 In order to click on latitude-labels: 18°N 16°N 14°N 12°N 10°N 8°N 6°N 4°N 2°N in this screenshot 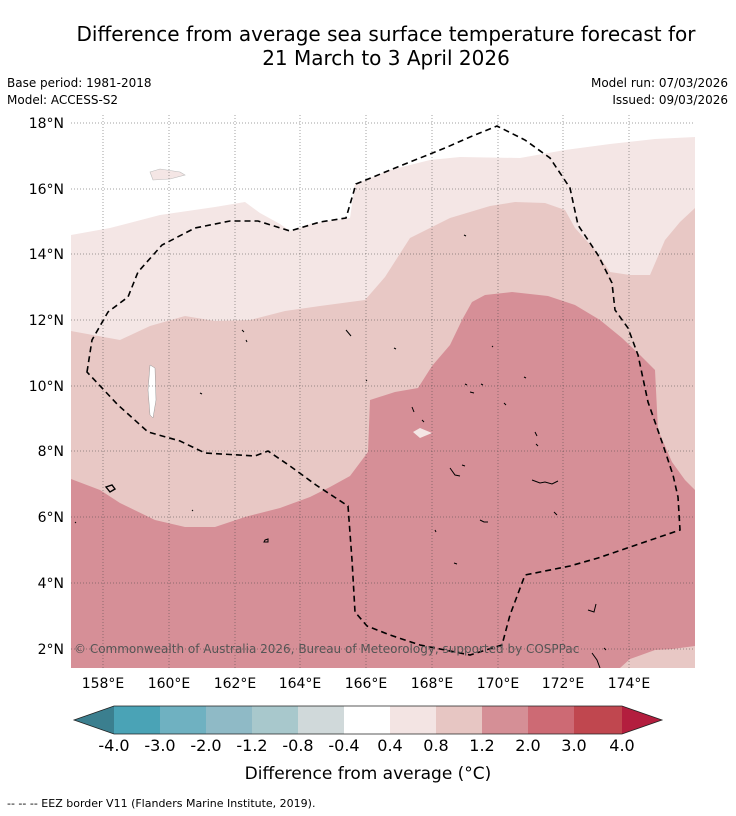, I will do `click(46, 387)`.